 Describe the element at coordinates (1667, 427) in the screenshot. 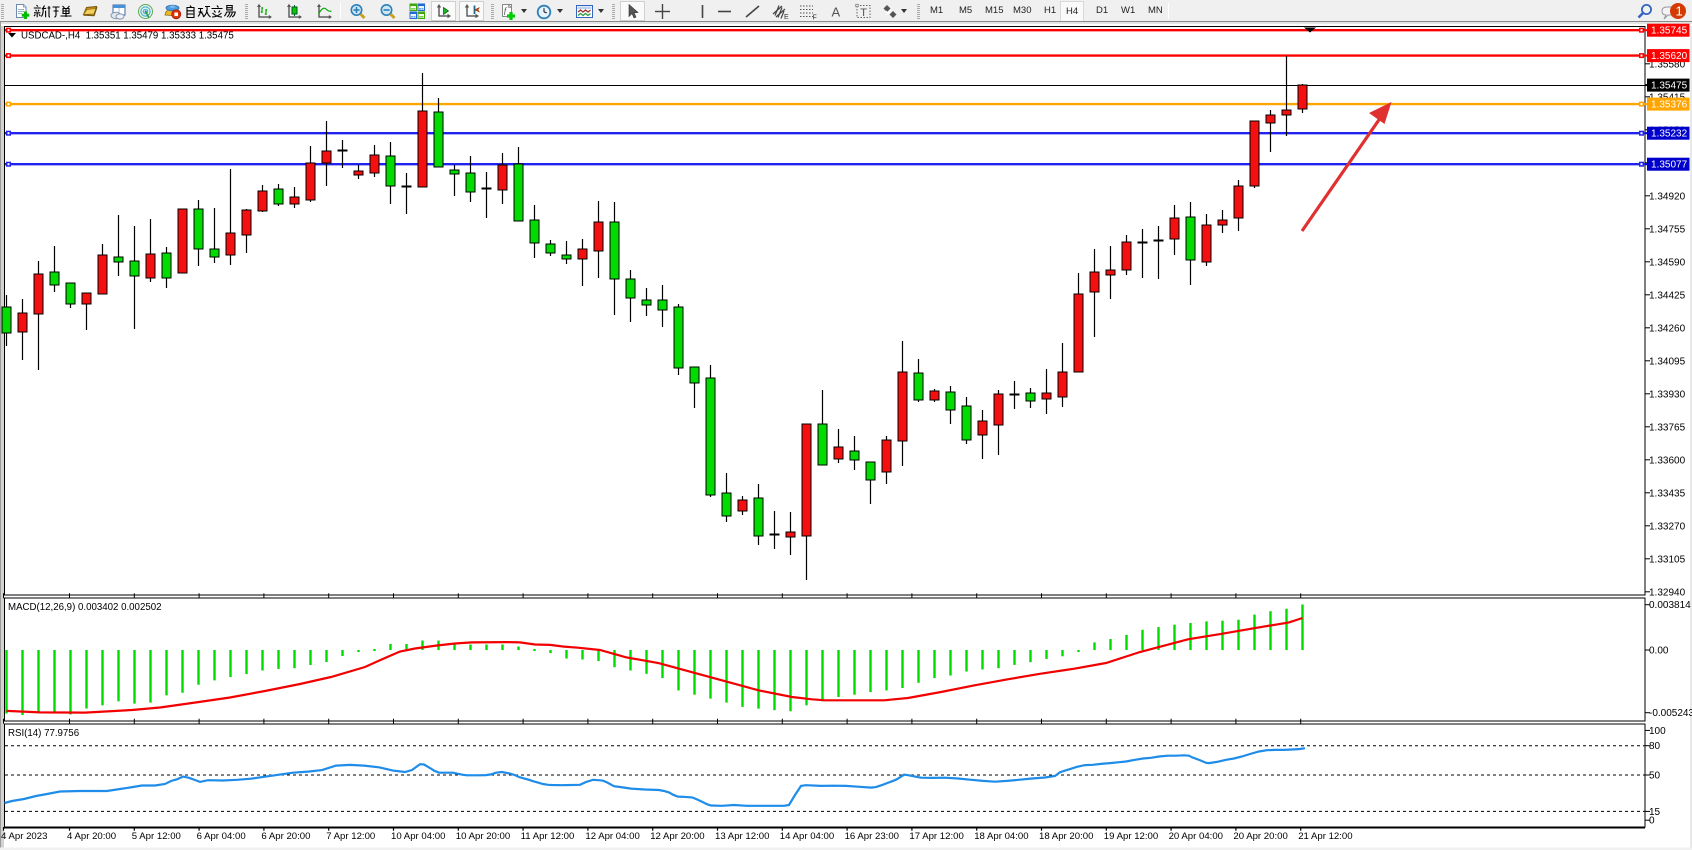

I see `svg-text: 1.33765` at that location.